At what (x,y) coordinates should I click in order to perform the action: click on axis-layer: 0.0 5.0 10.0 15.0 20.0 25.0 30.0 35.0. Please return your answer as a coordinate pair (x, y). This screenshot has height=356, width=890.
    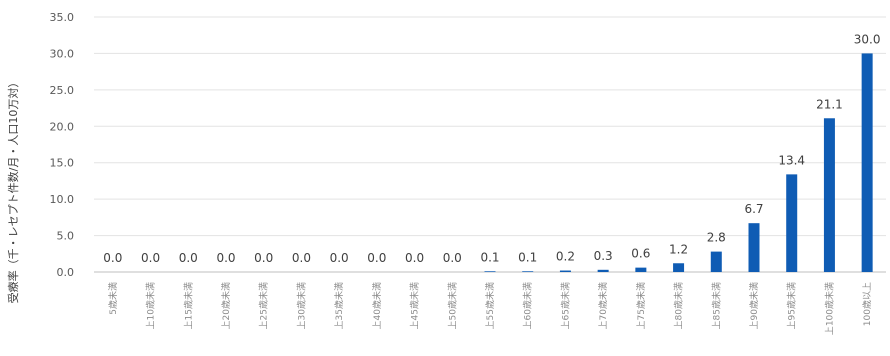
    Looking at the image, I should click on (62, 145).